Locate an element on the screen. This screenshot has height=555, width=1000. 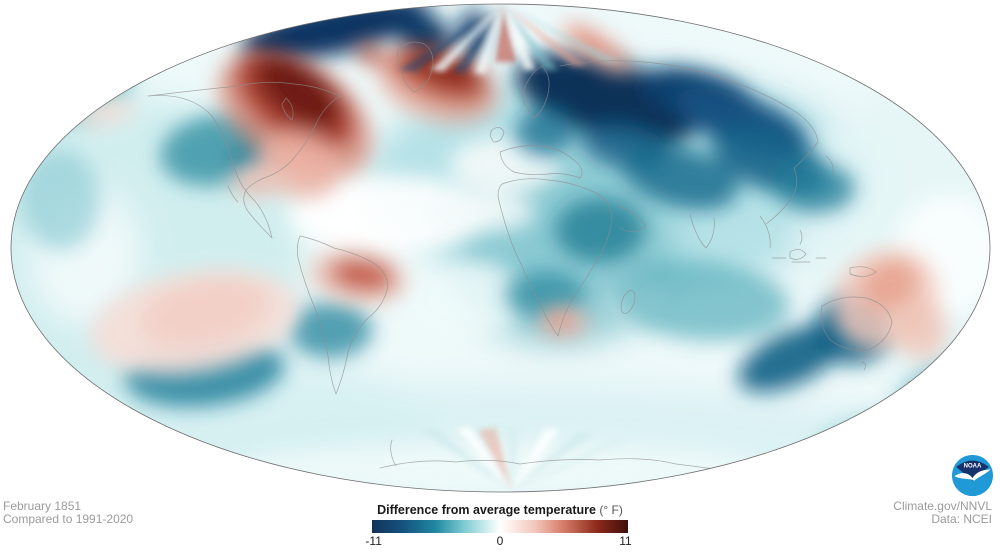
tick-min: -11 is located at coordinates (373, 541).